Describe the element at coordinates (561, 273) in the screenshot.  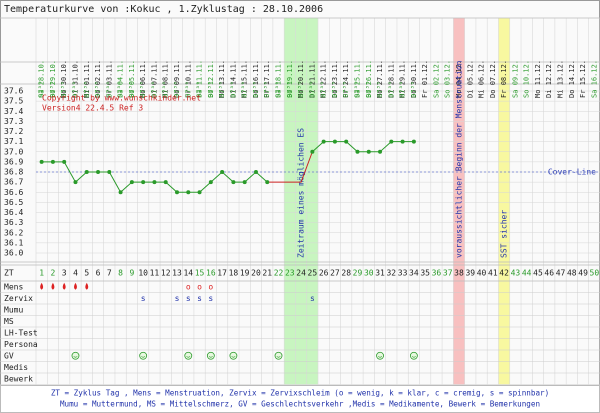
I see `zt-label: 47` at that location.